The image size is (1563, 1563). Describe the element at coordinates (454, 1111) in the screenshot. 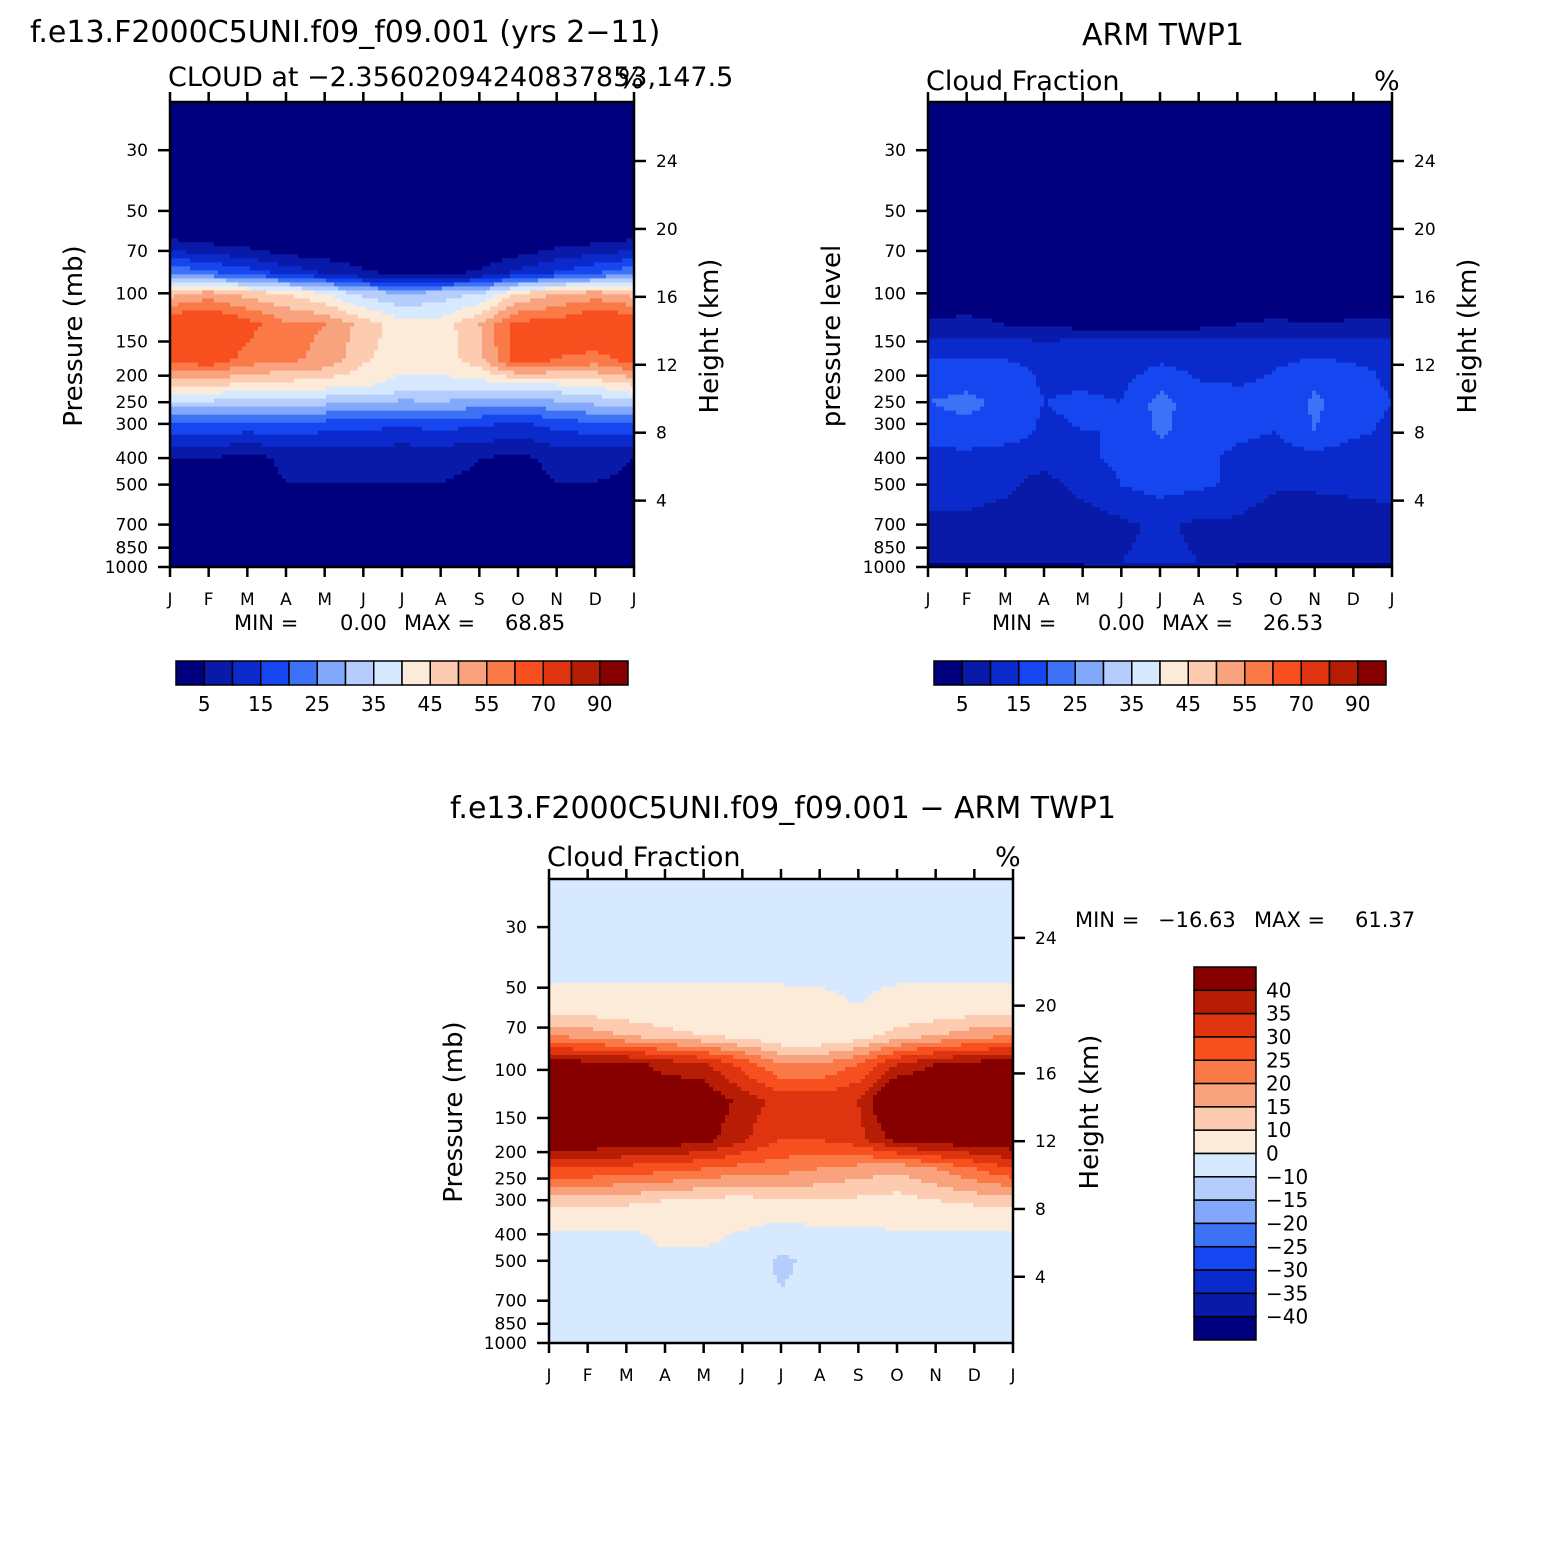

I see `panel-diff-ylabel: Pressure (mb)` at that location.